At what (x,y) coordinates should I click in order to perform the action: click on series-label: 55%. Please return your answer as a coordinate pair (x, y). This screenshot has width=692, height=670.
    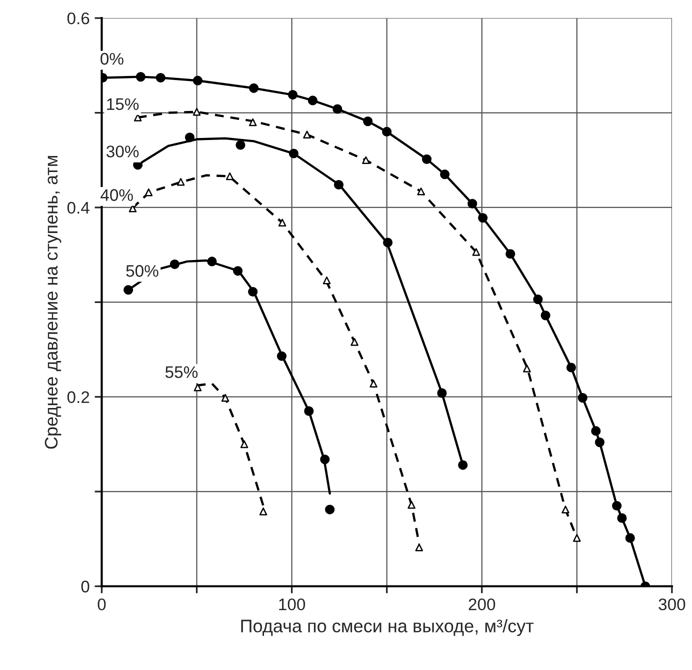
    Looking at the image, I should click on (181, 372).